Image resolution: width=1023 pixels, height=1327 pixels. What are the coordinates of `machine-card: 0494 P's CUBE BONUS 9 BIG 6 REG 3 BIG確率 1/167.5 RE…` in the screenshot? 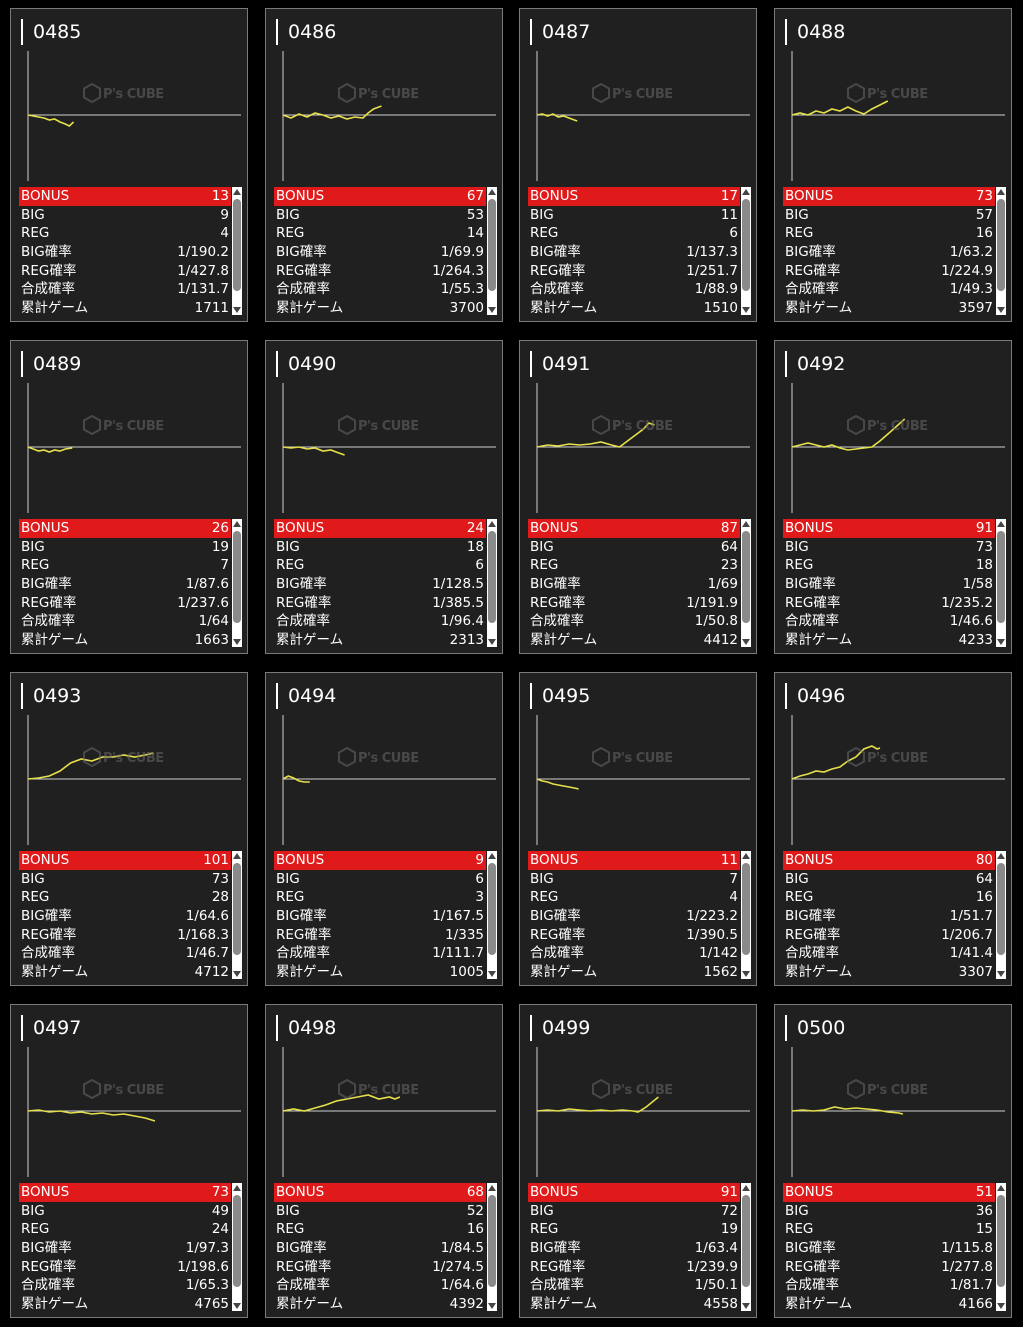 It's located at (384, 829).